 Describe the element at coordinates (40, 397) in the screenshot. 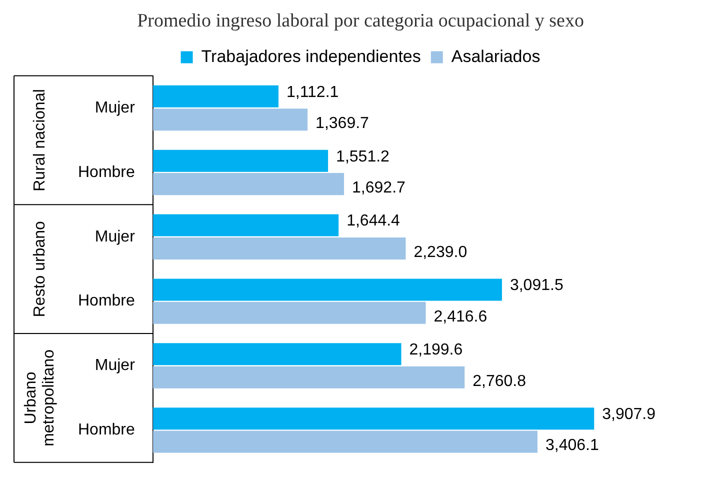

I see `text: Urbano metropolitano` at that location.